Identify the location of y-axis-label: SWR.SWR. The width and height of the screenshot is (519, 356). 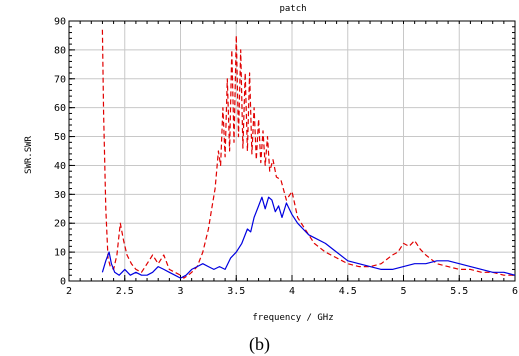
(29, 154).